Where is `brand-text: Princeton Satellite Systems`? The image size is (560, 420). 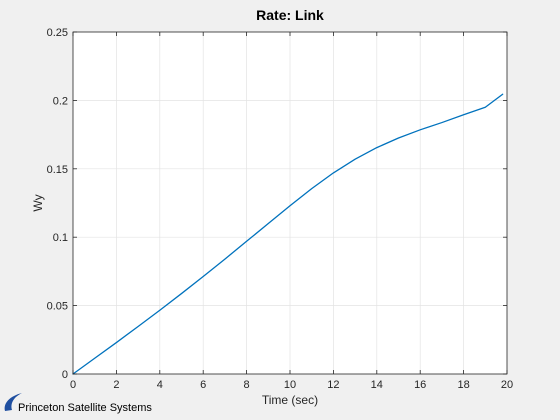 brand-text: Princeton Satellite Systems is located at coordinates (85, 408).